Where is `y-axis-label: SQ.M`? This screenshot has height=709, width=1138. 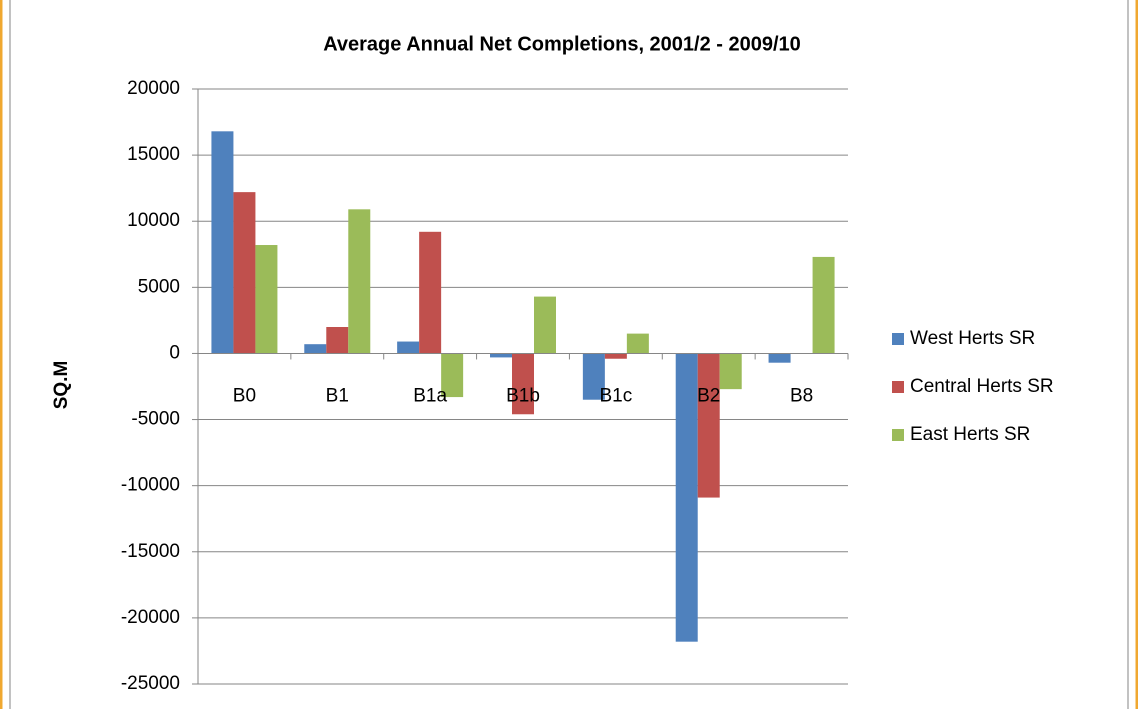
y-axis-label: SQ.M is located at coordinates (61, 385).